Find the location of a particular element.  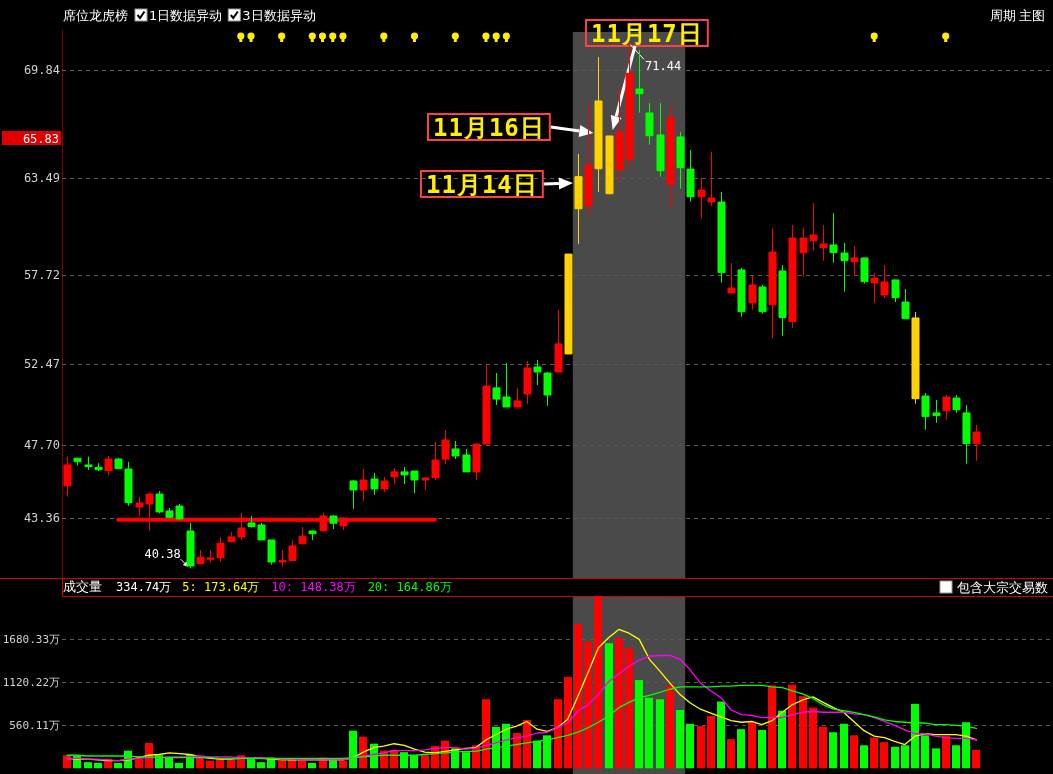

callout: 11月14日 is located at coordinates (496, 184).